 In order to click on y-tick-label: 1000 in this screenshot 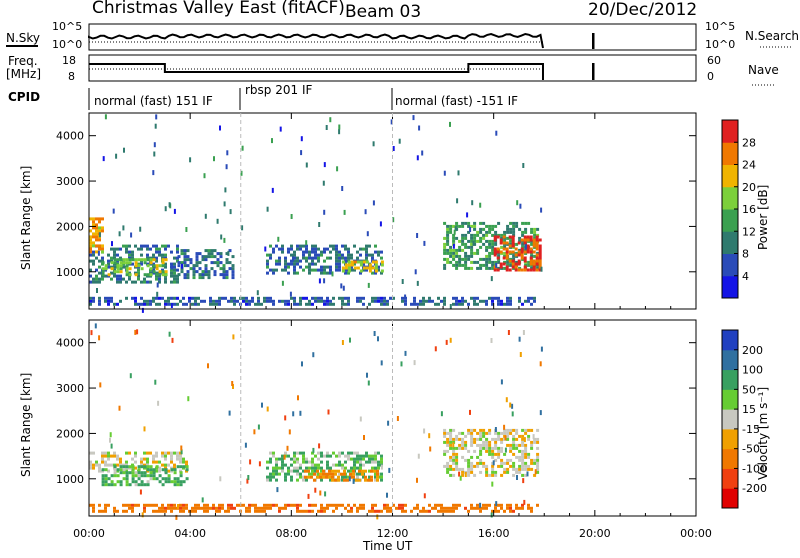, I will do `click(70, 272)`.